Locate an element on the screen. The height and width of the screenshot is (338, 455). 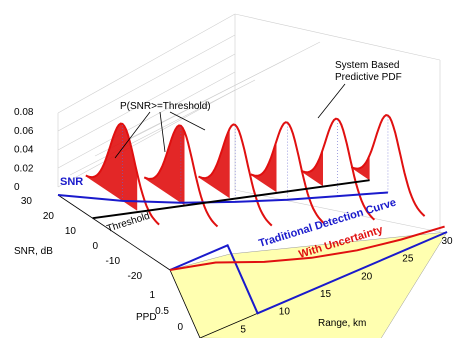
ppd-tick-2: 0 is located at coordinates (180, 327).